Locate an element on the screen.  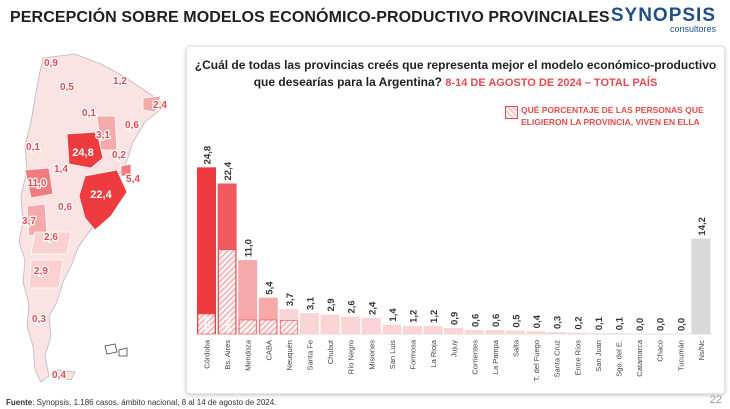
map-province-cordoba is located at coordinates (85, 150).